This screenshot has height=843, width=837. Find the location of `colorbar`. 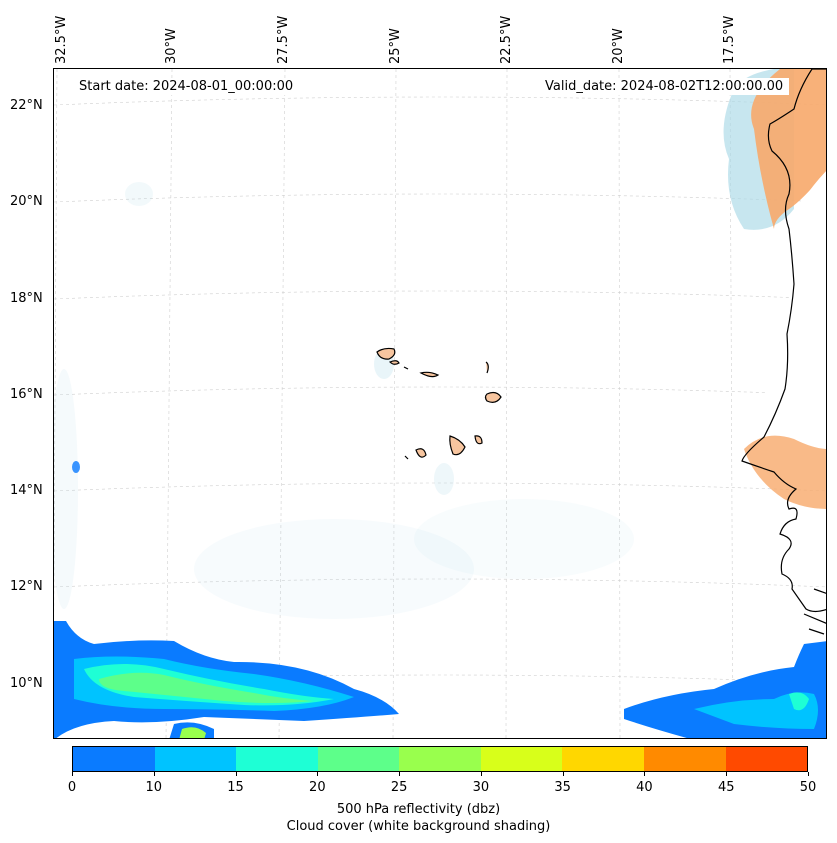

colorbar is located at coordinates (440, 759).